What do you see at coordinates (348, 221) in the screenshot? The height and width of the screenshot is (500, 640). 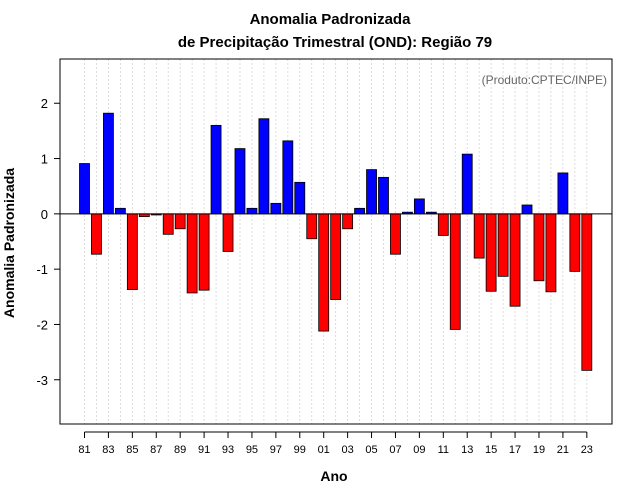 I see `bar-2003` at bounding box center [348, 221].